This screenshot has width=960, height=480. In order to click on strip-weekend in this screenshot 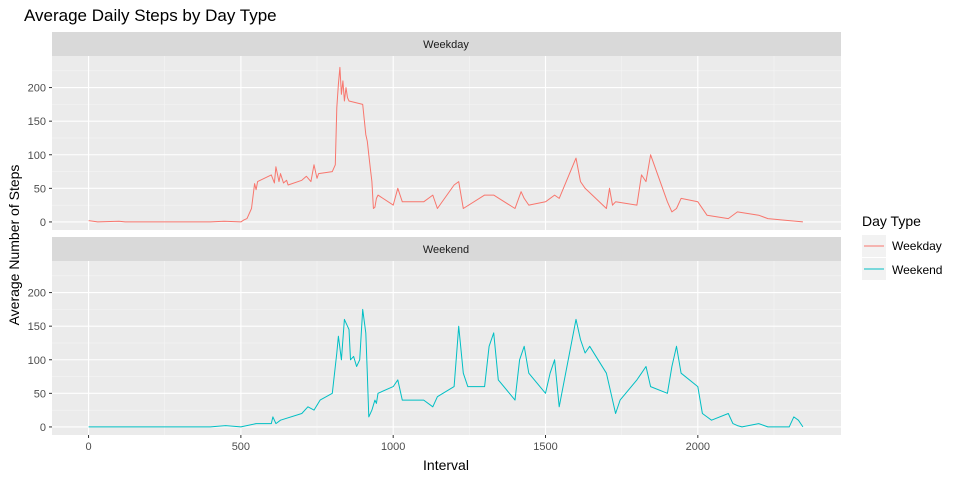, I will do `click(446, 249)`.